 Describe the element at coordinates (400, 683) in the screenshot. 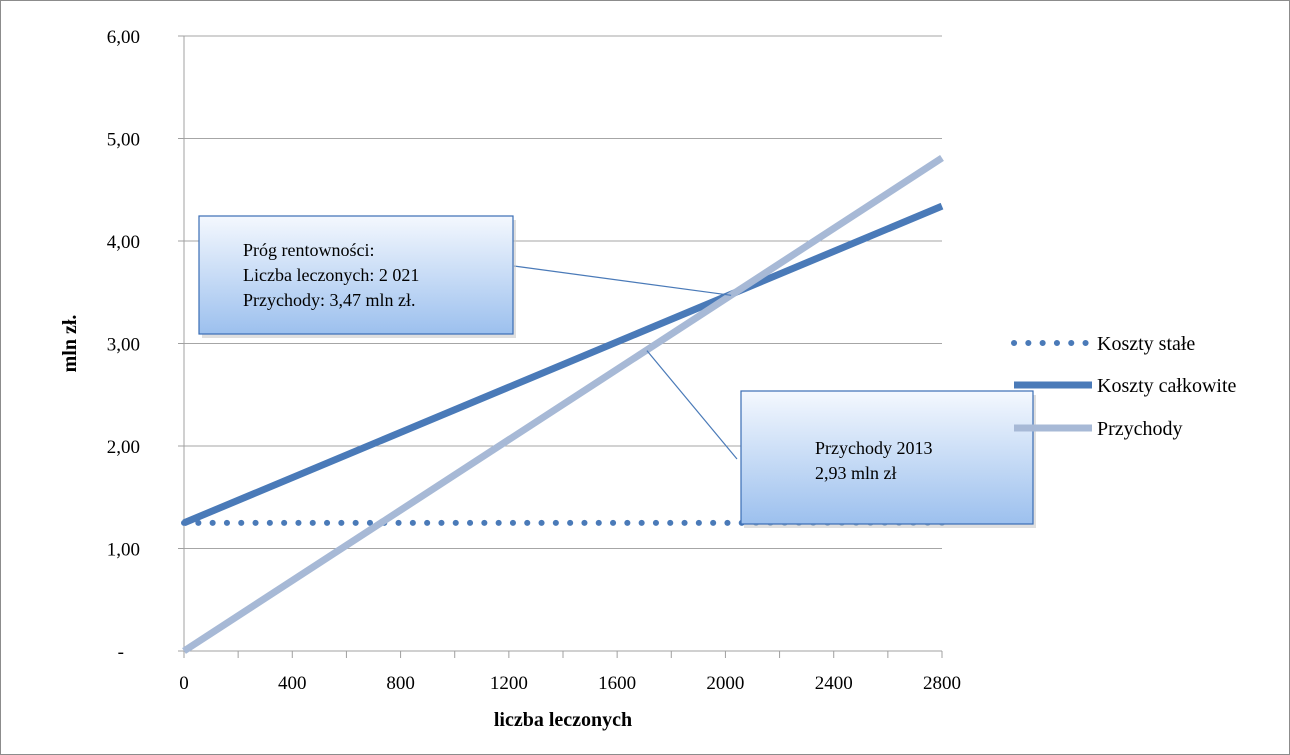

I see `x-tick-label: 800` at that location.